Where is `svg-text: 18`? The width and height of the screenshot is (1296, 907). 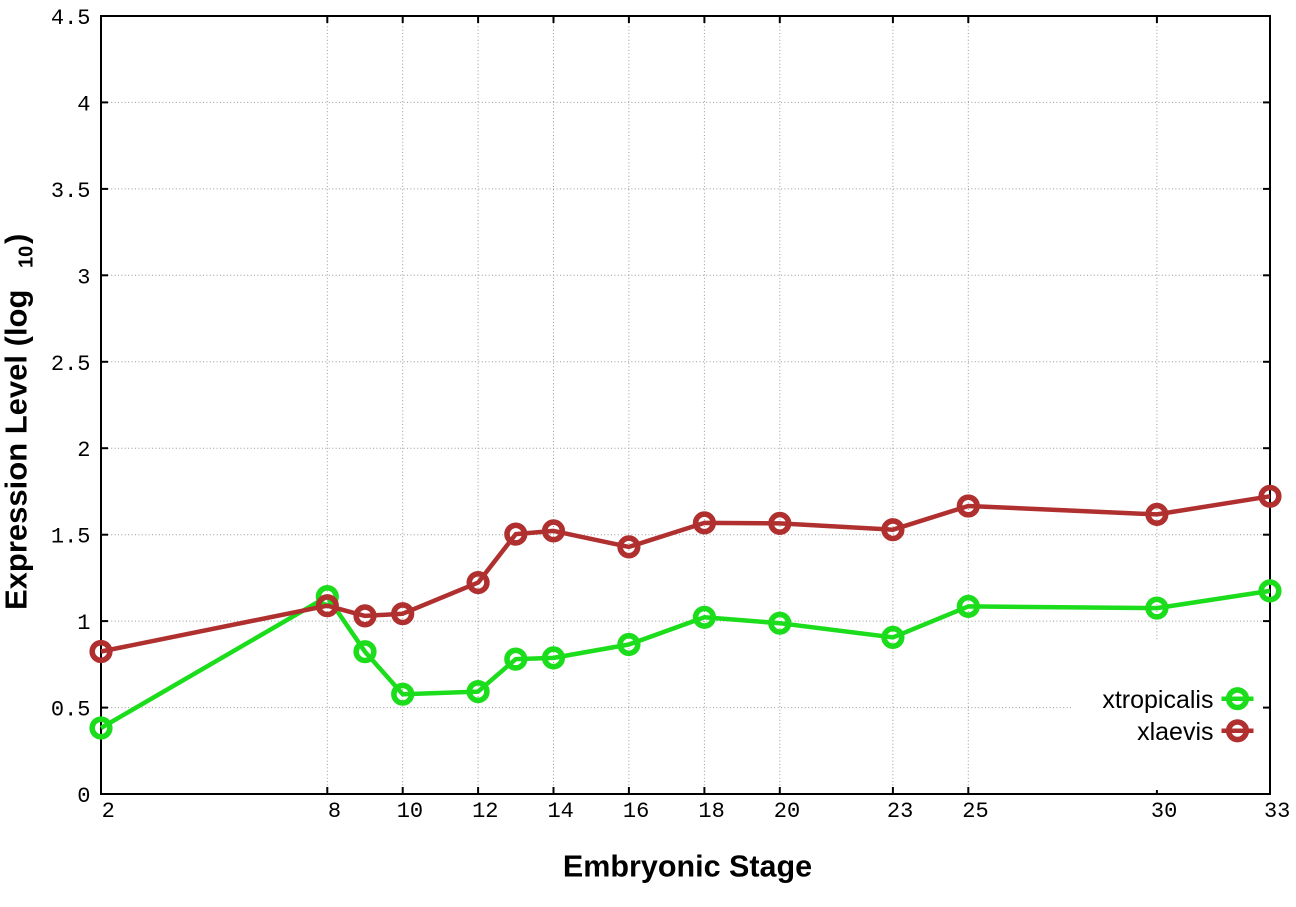 svg-text: 18 is located at coordinates (711, 811).